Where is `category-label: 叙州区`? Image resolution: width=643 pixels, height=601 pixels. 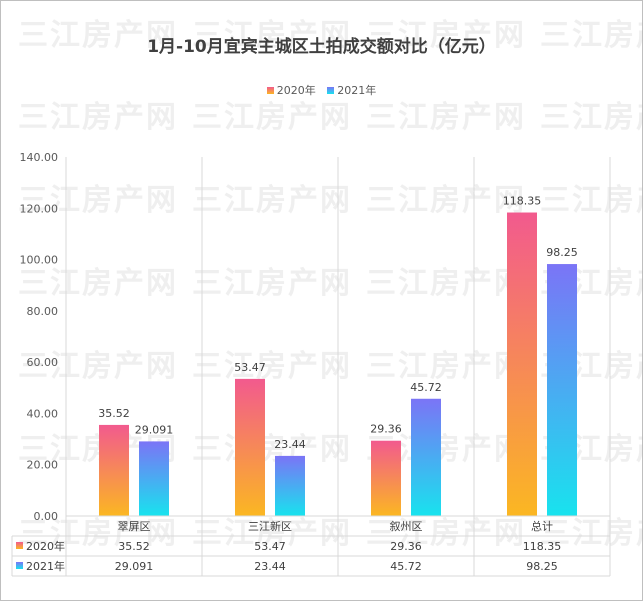 category-label: 叙州区 is located at coordinates (406, 526).